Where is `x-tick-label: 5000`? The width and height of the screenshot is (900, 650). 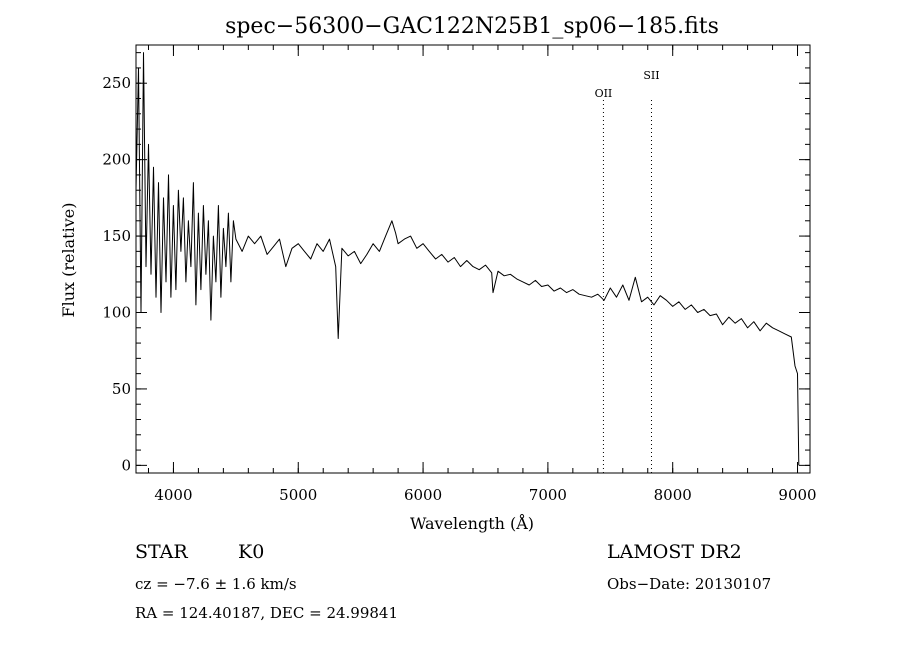
x-tick-label: 5000 is located at coordinates (298, 495).